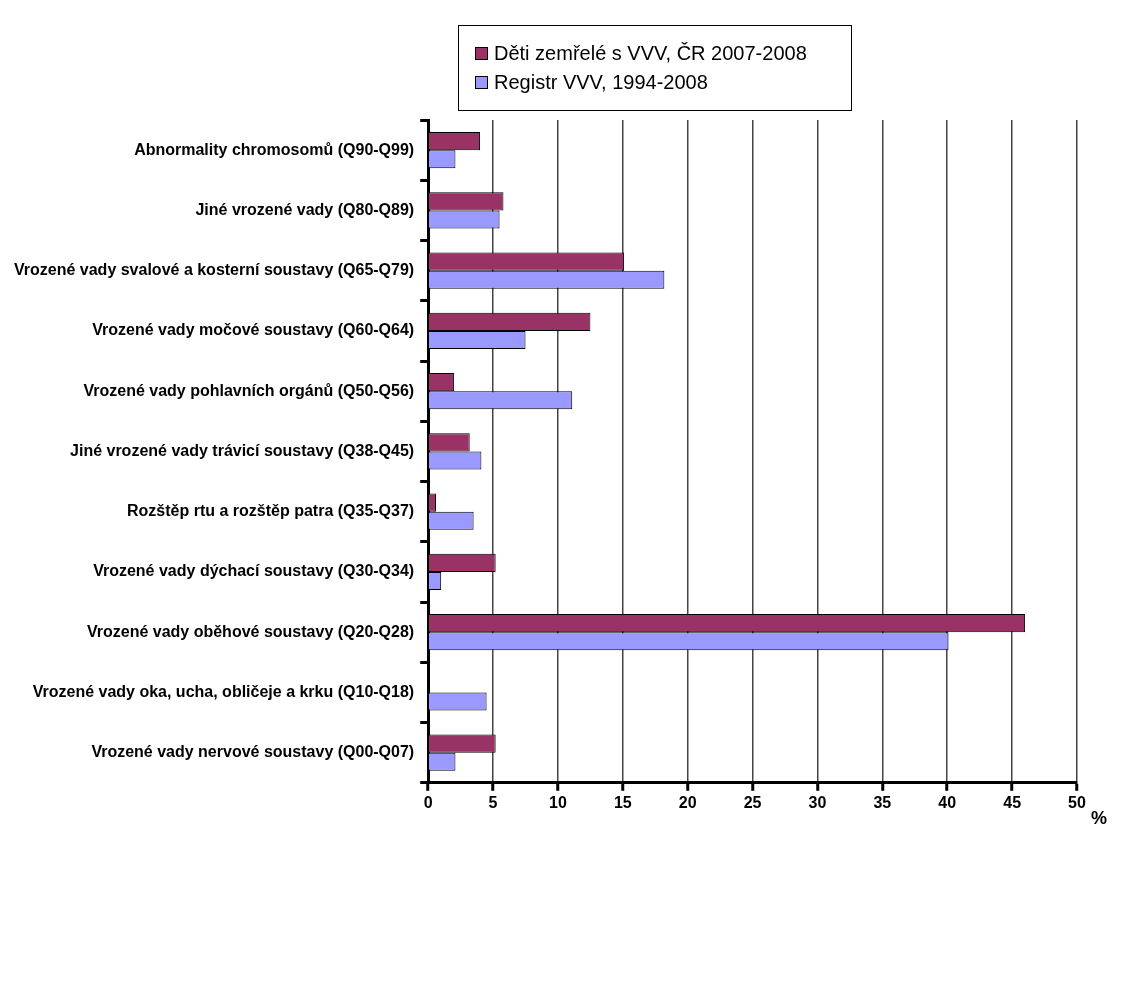 The height and width of the screenshot is (996, 1121). Describe the element at coordinates (882, 802) in the screenshot. I see `x-tick-label: 35` at that location.